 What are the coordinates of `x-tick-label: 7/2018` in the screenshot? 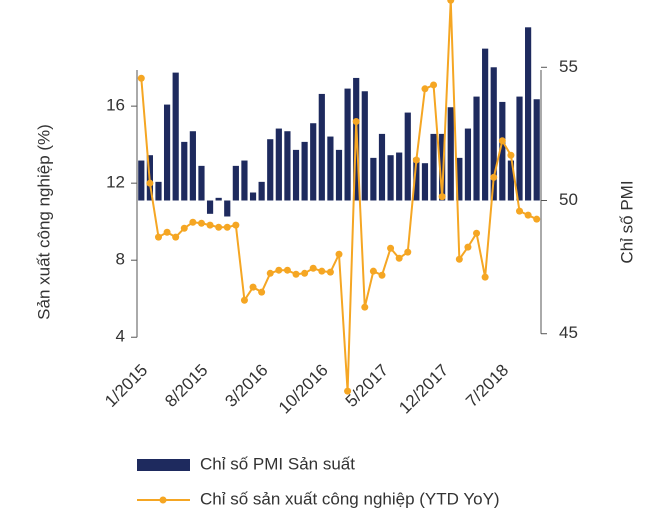 It's located at (487, 386).